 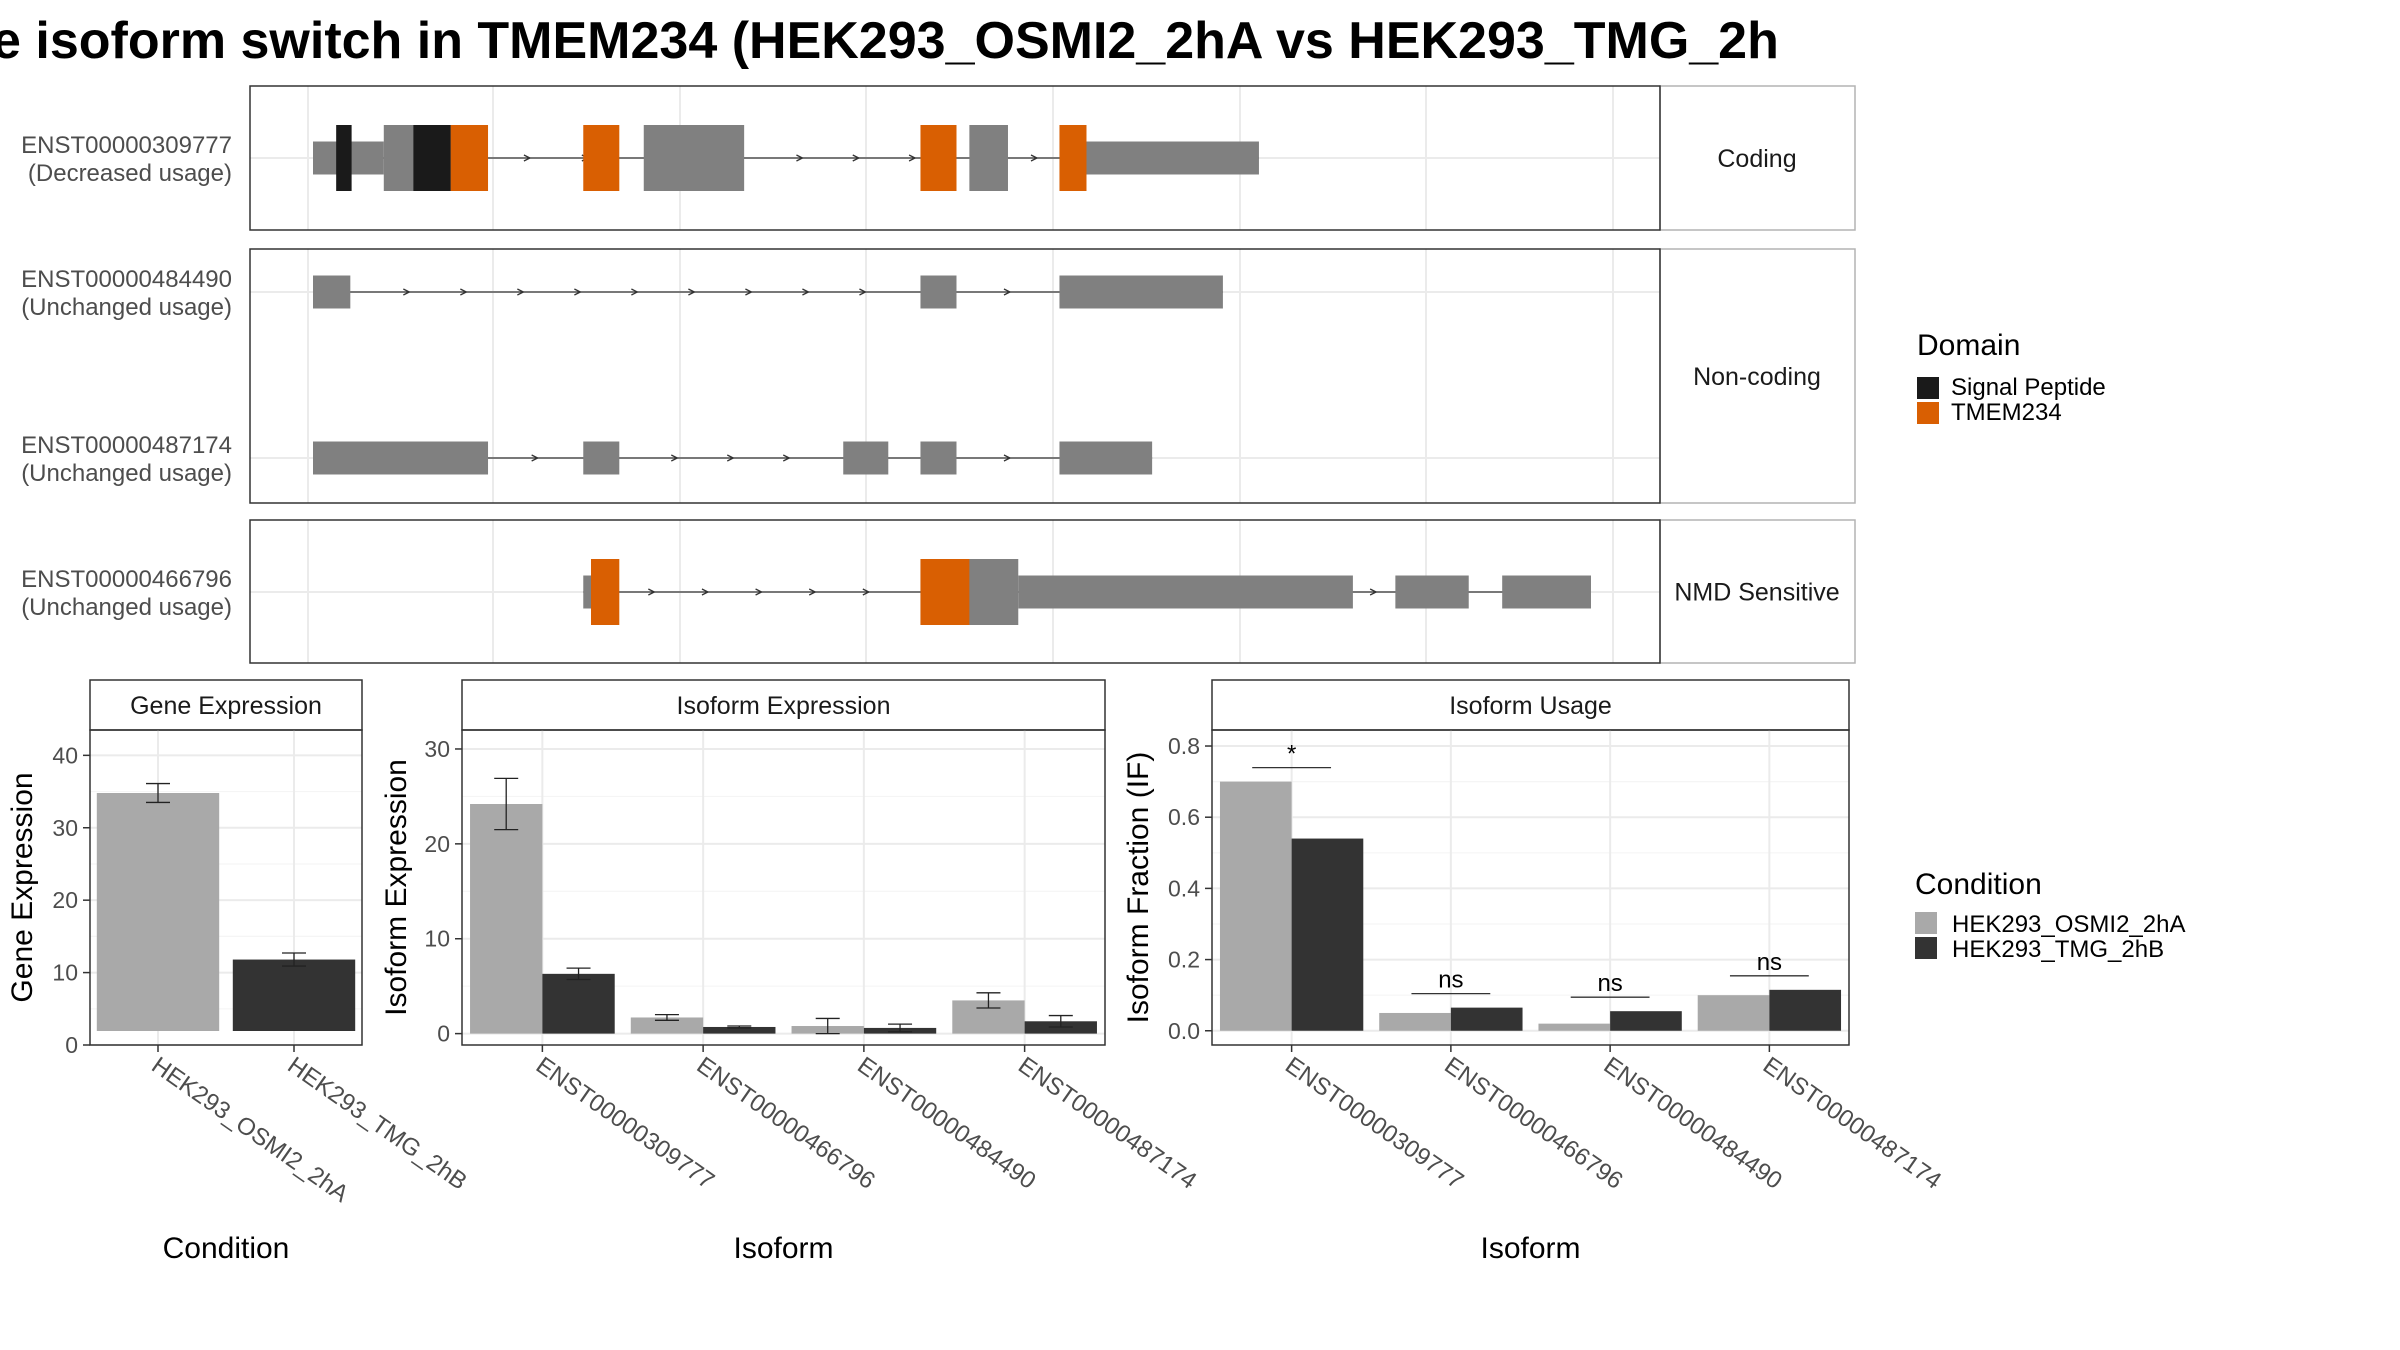 I want to click on x-tick-label: ENST00000487174, so click(x=1107, y=1123).